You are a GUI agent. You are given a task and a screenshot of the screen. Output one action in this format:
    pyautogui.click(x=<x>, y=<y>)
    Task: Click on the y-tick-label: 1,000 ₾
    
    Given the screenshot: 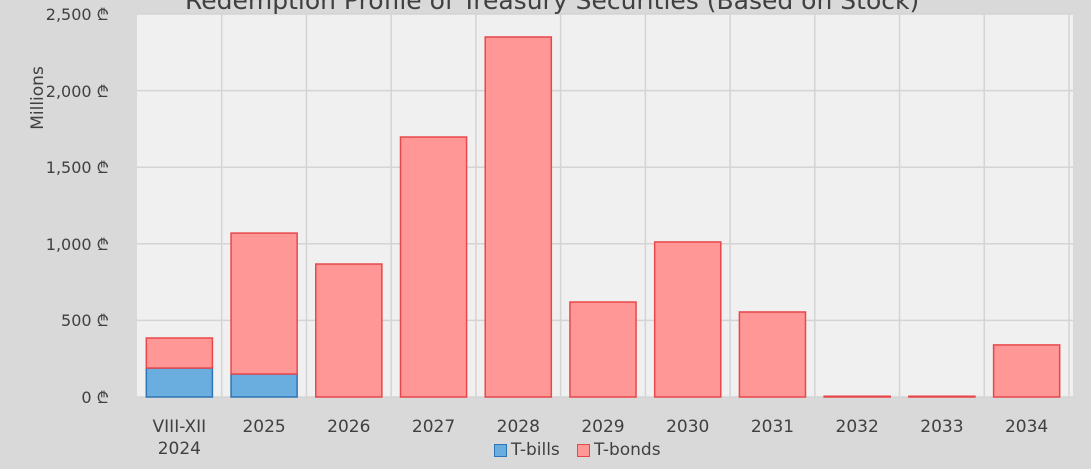 What is the action you would take?
    pyautogui.click(x=77, y=244)
    